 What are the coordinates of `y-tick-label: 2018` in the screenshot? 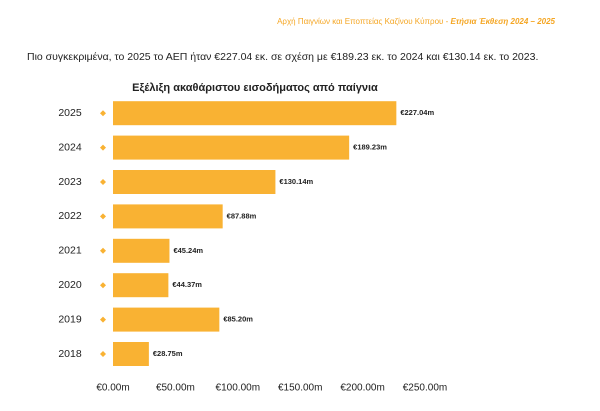 It's located at (70, 354).